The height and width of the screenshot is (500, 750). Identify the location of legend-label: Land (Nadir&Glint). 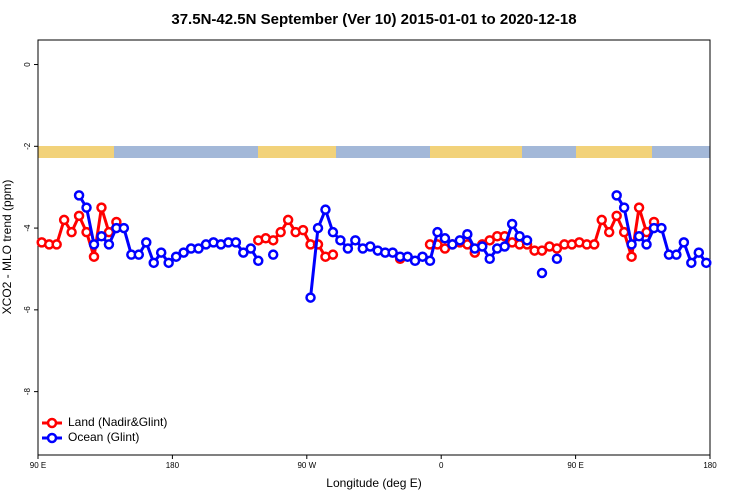
(117, 422).